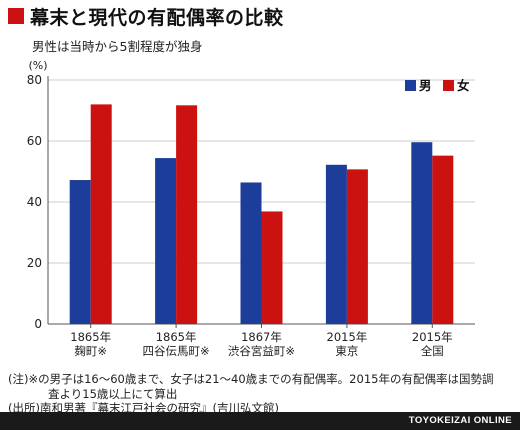  Describe the element at coordinates (432, 351) in the screenshot. I see `x-tick-label: 全国` at that location.